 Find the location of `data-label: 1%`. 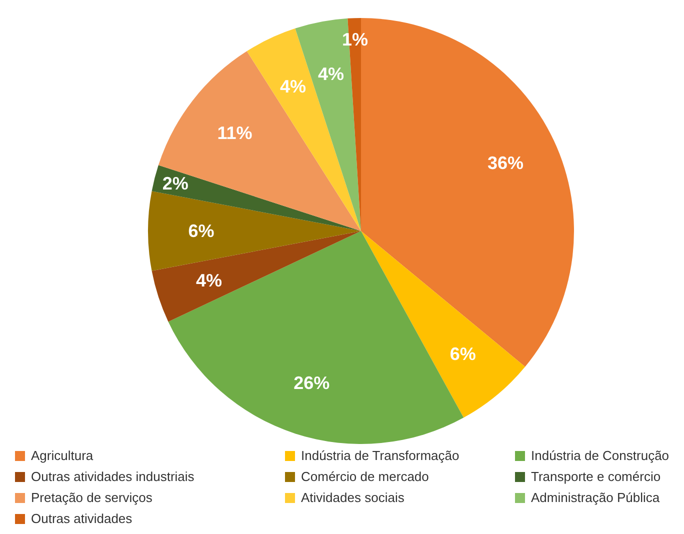

data-label: 1% is located at coordinates (355, 39).